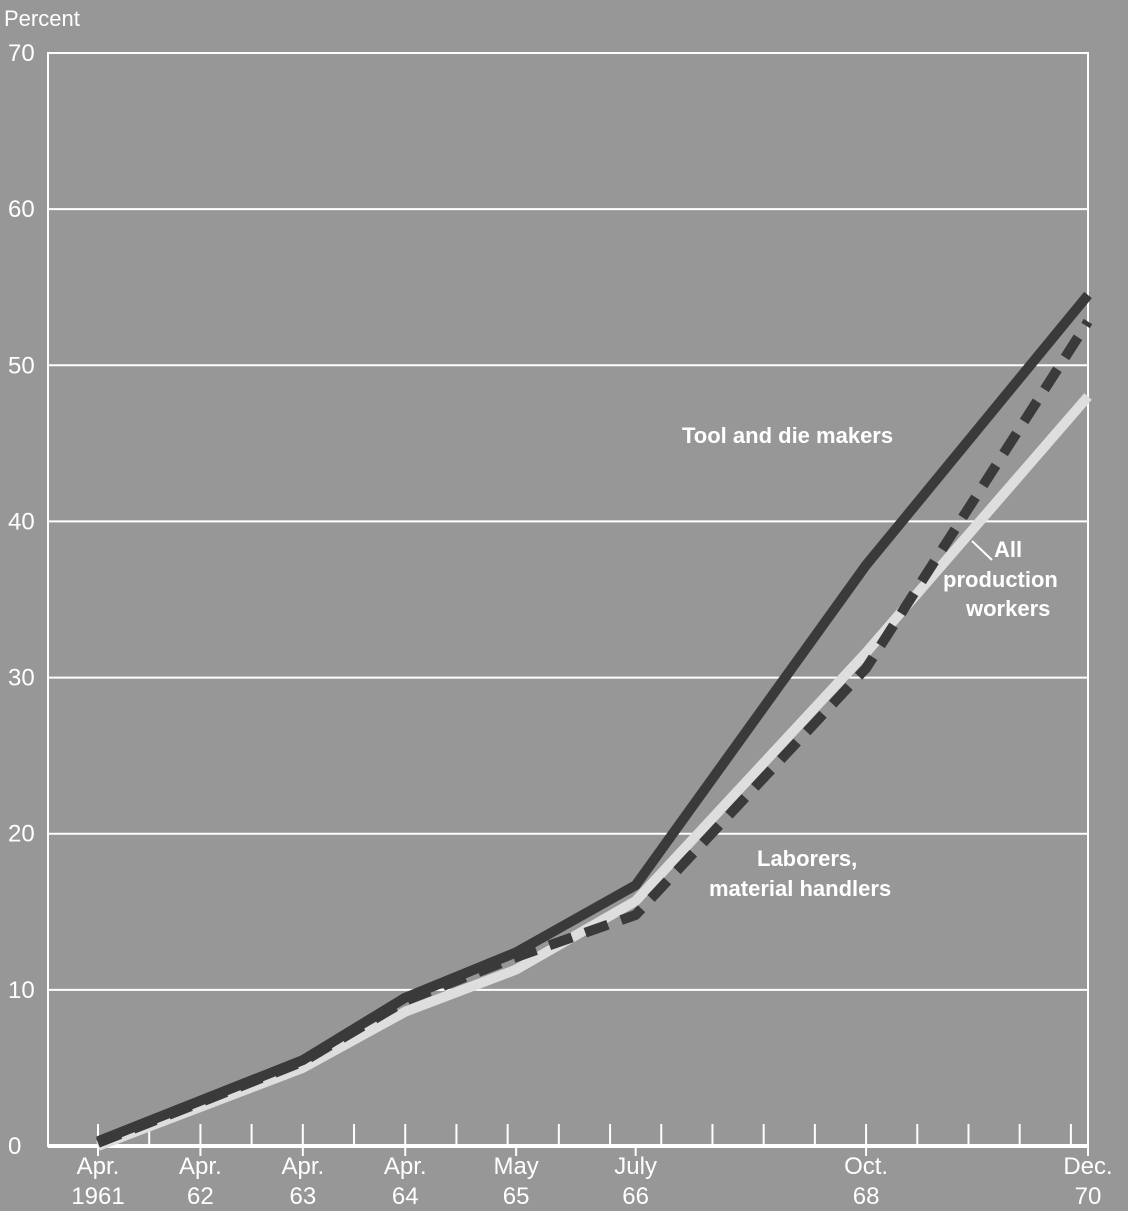 This screenshot has height=1211, width=1128. I want to click on label-laborers-line1: Laborers,, so click(807, 858).